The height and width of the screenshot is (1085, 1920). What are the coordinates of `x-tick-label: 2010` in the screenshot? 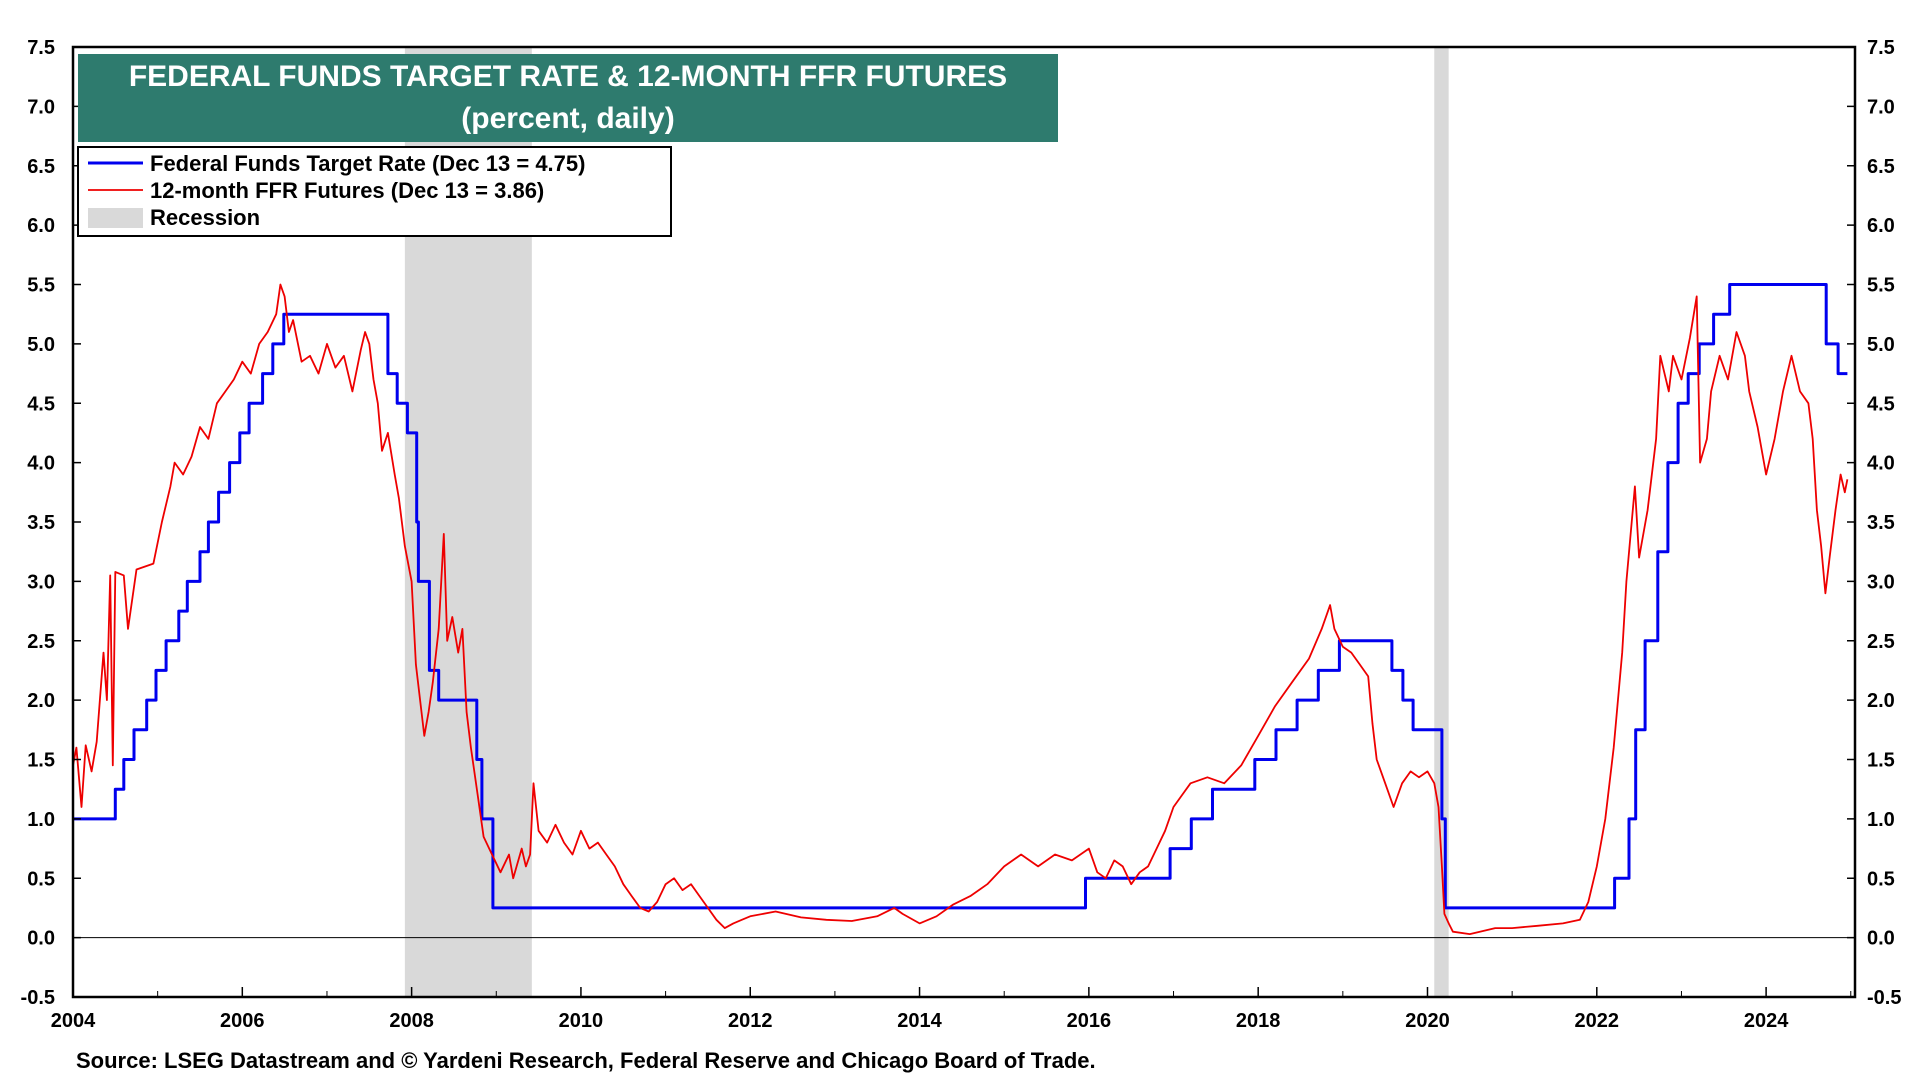 It's located at (581, 1021).